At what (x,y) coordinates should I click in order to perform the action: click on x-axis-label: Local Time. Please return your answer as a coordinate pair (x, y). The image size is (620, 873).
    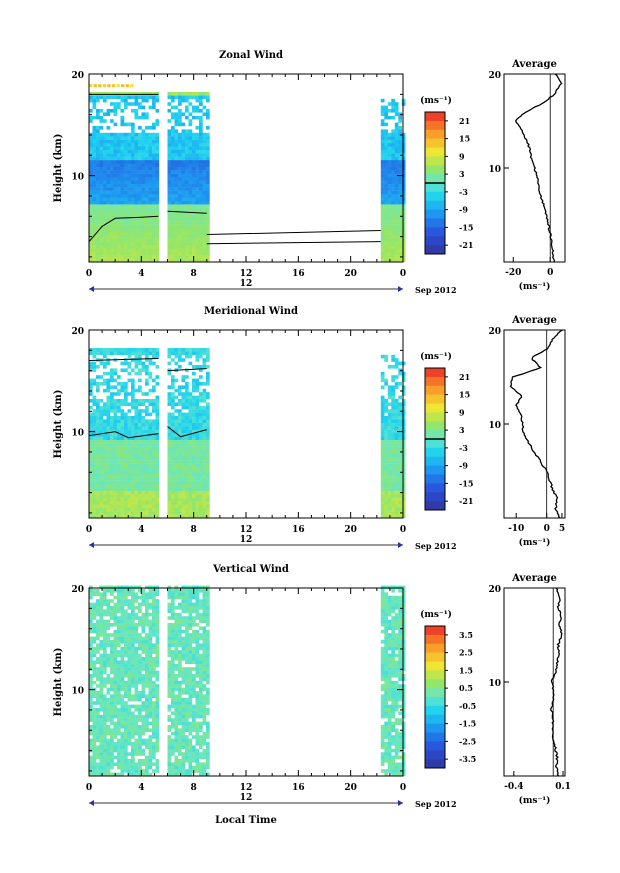
    Looking at the image, I should click on (246, 820).